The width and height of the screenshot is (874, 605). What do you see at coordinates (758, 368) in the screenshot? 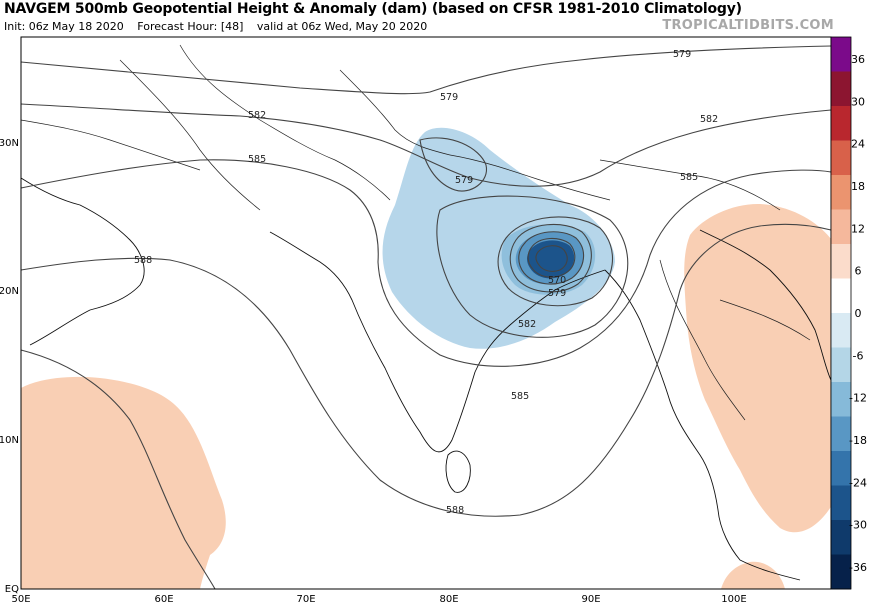
I see `positive-anomaly-southeast-asia` at bounding box center [758, 368].